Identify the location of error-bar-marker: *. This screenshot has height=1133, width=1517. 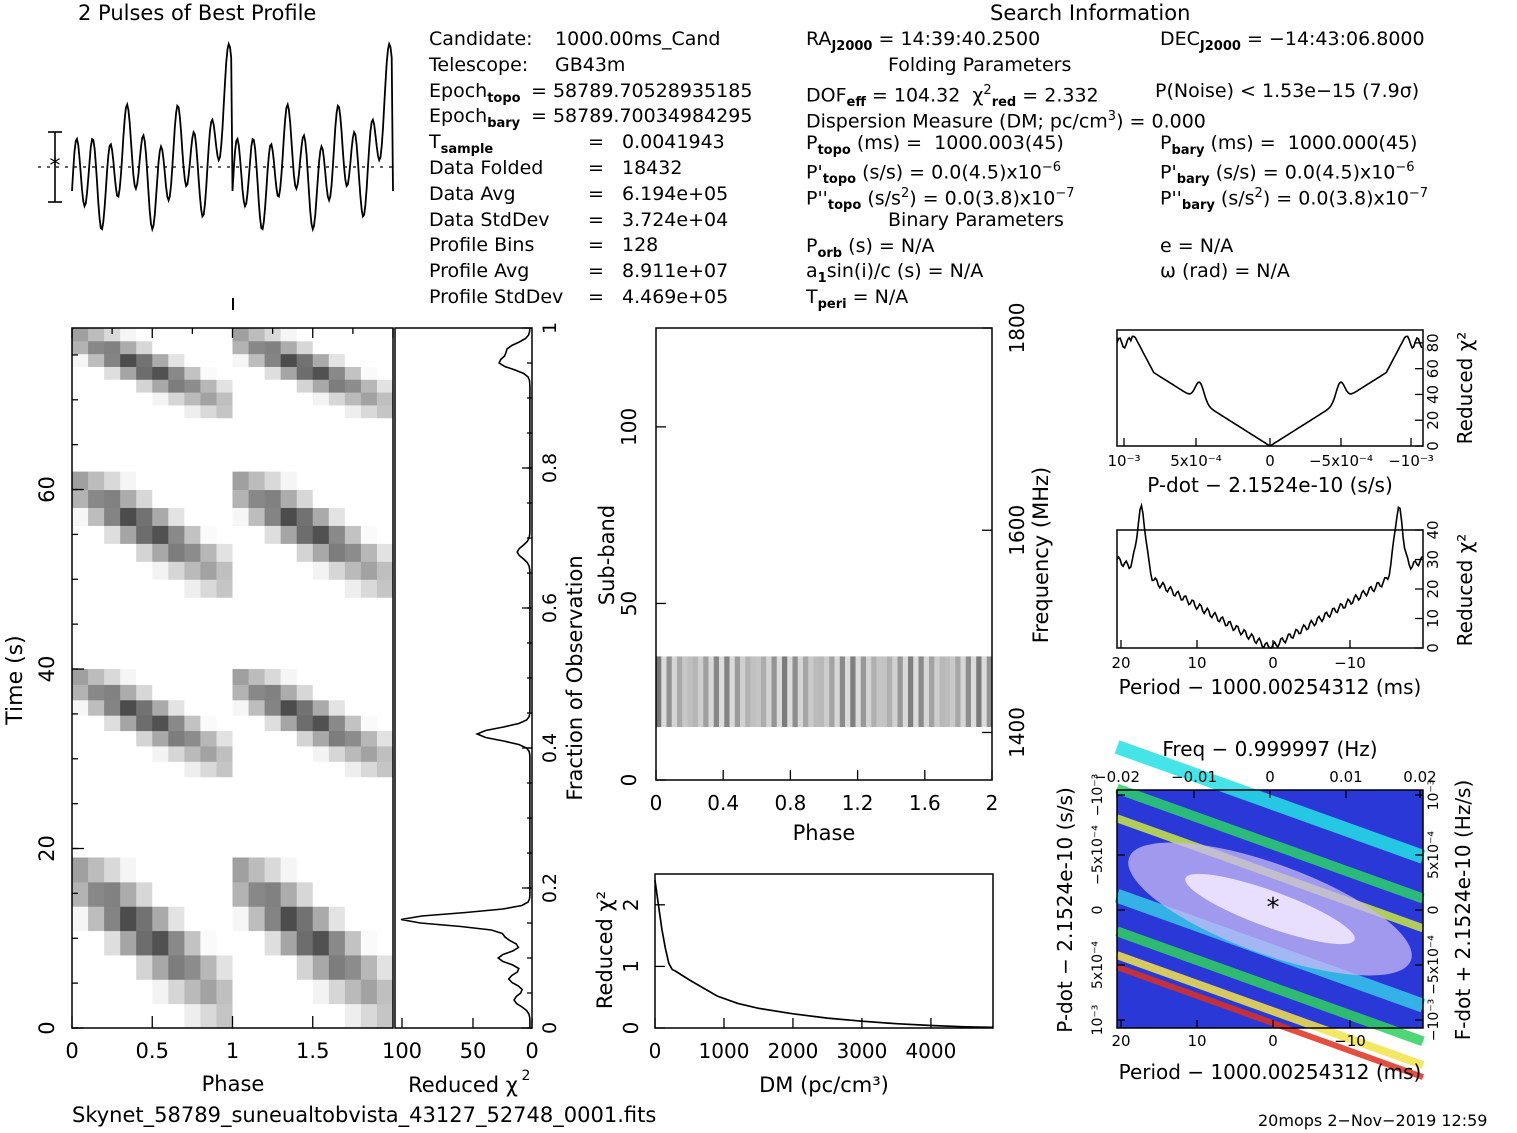
(55, 166).